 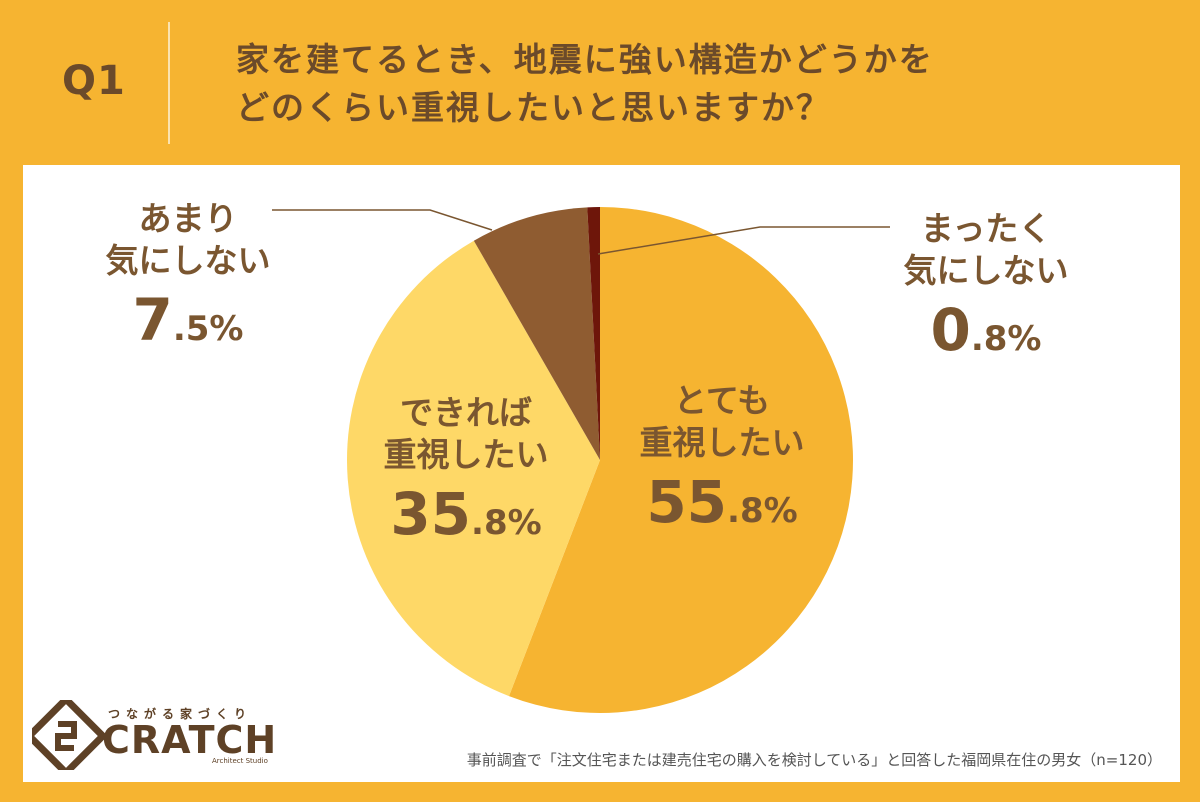 I want to click on slice-value-label: 7.5%, so click(x=188, y=320).